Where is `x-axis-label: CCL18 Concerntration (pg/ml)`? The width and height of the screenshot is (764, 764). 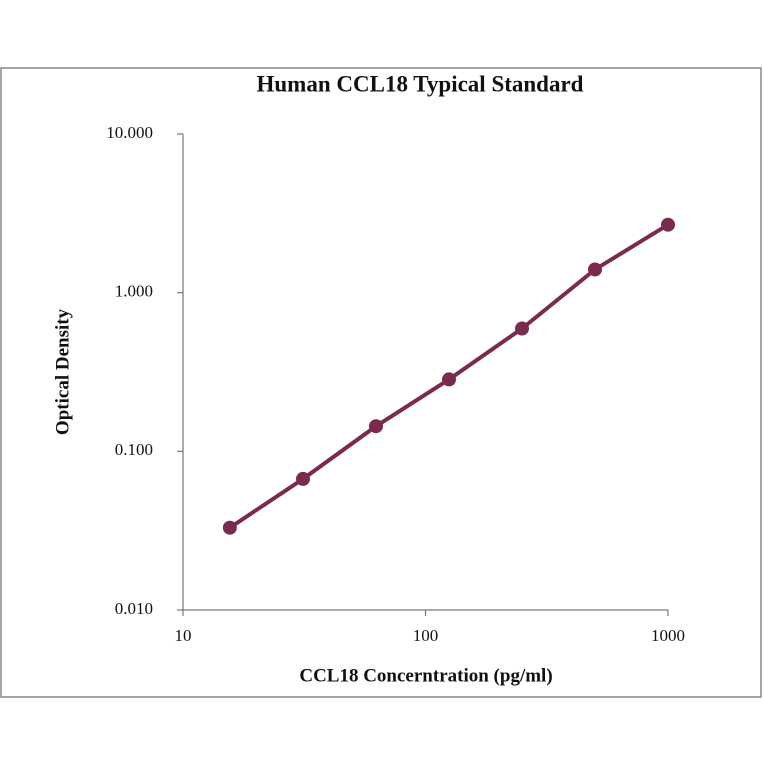 x-axis-label: CCL18 Concerntration (pg/ml) is located at coordinates (425, 675).